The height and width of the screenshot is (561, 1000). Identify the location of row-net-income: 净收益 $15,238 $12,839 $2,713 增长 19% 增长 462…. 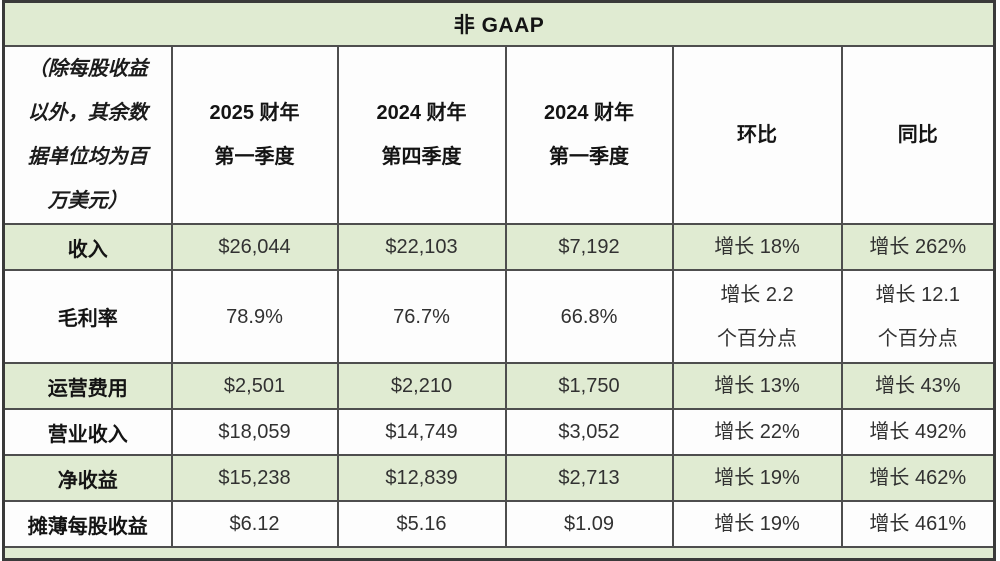
(499, 478).